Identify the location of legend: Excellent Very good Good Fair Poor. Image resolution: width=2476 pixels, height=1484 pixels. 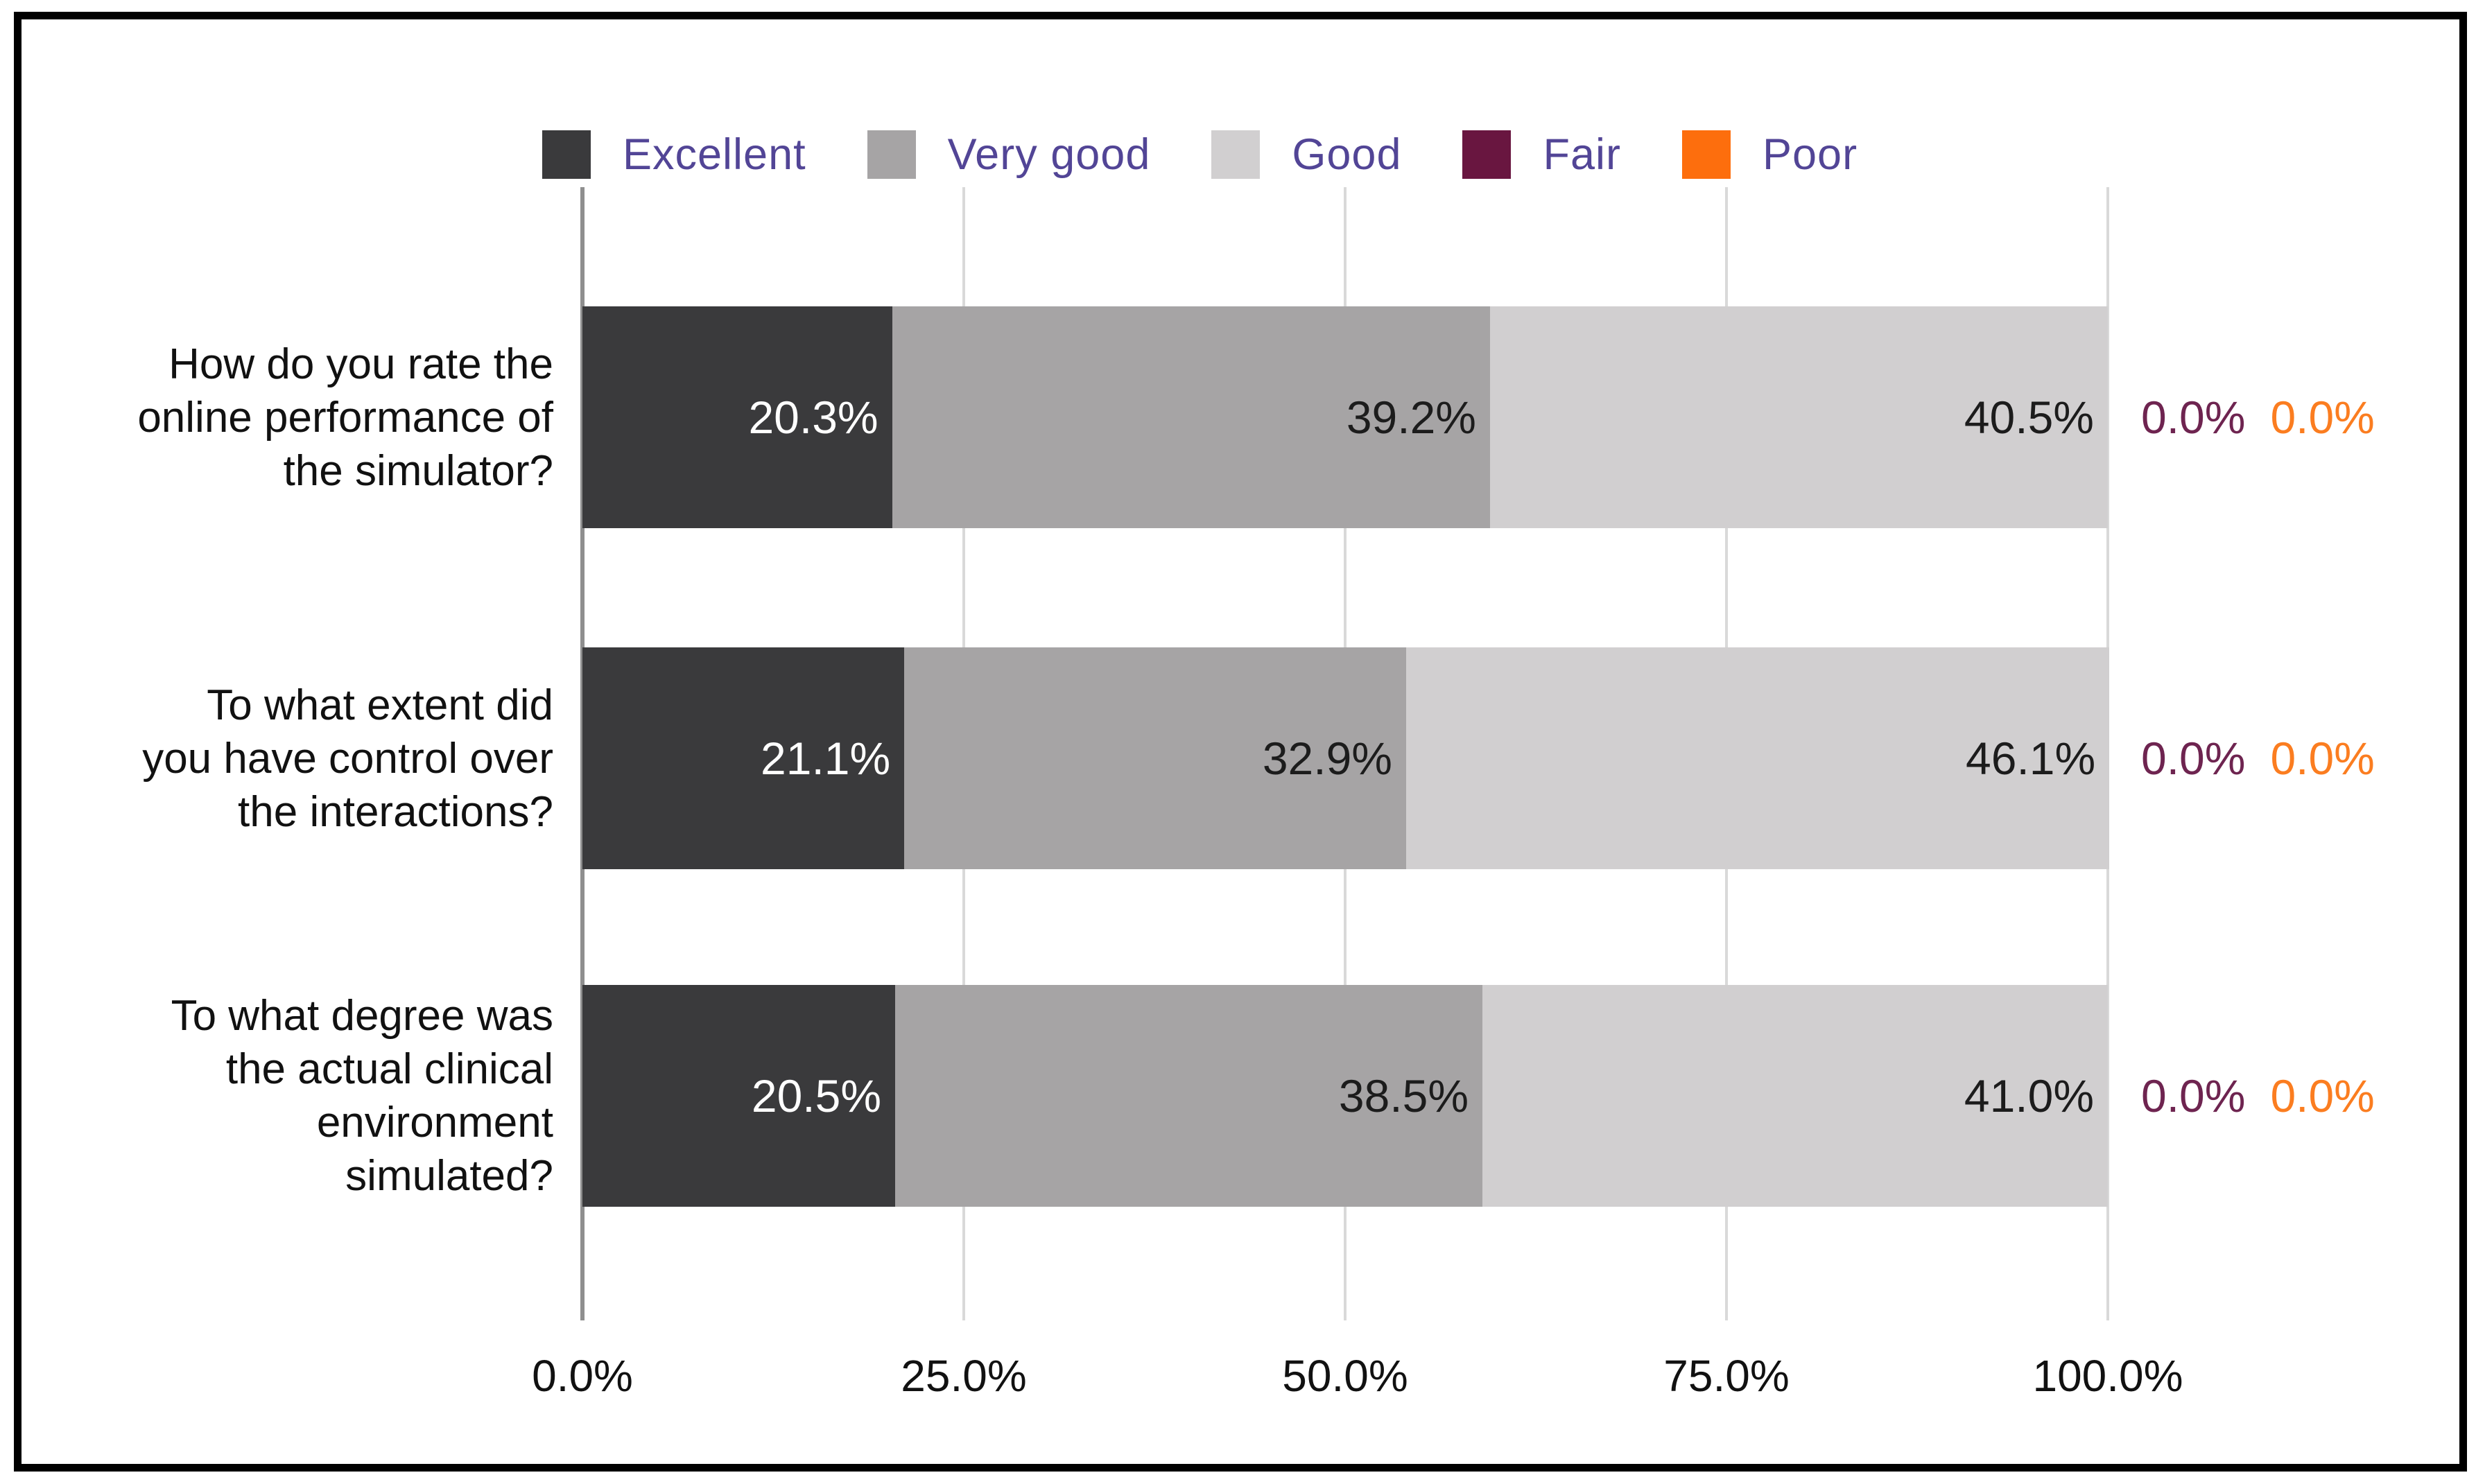
(1200, 154).